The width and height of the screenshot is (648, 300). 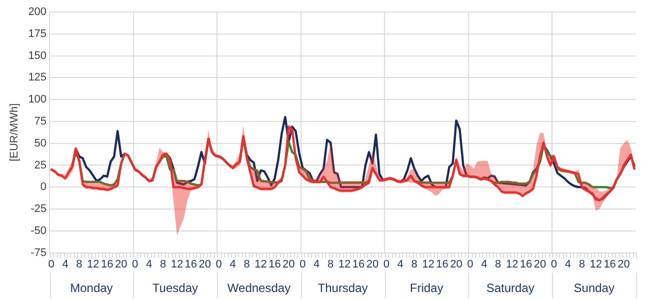 I want to click on y-tick-label: -75, so click(x=38, y=252).